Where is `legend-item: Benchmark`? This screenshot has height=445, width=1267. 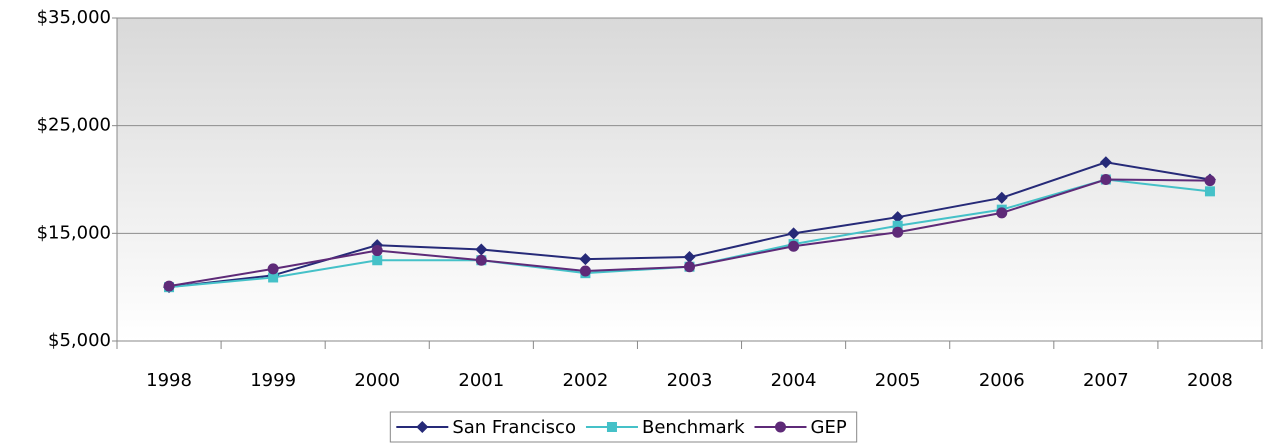
legend-item: Benchmark is located at coordinates (665, 427).